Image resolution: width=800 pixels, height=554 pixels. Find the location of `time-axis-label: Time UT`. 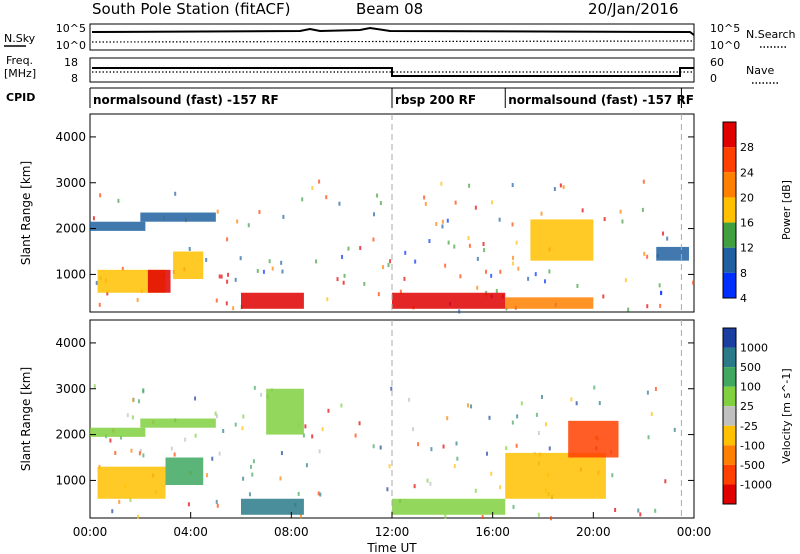

time-axis-label: Time UT is located at coordinates (391, 547).